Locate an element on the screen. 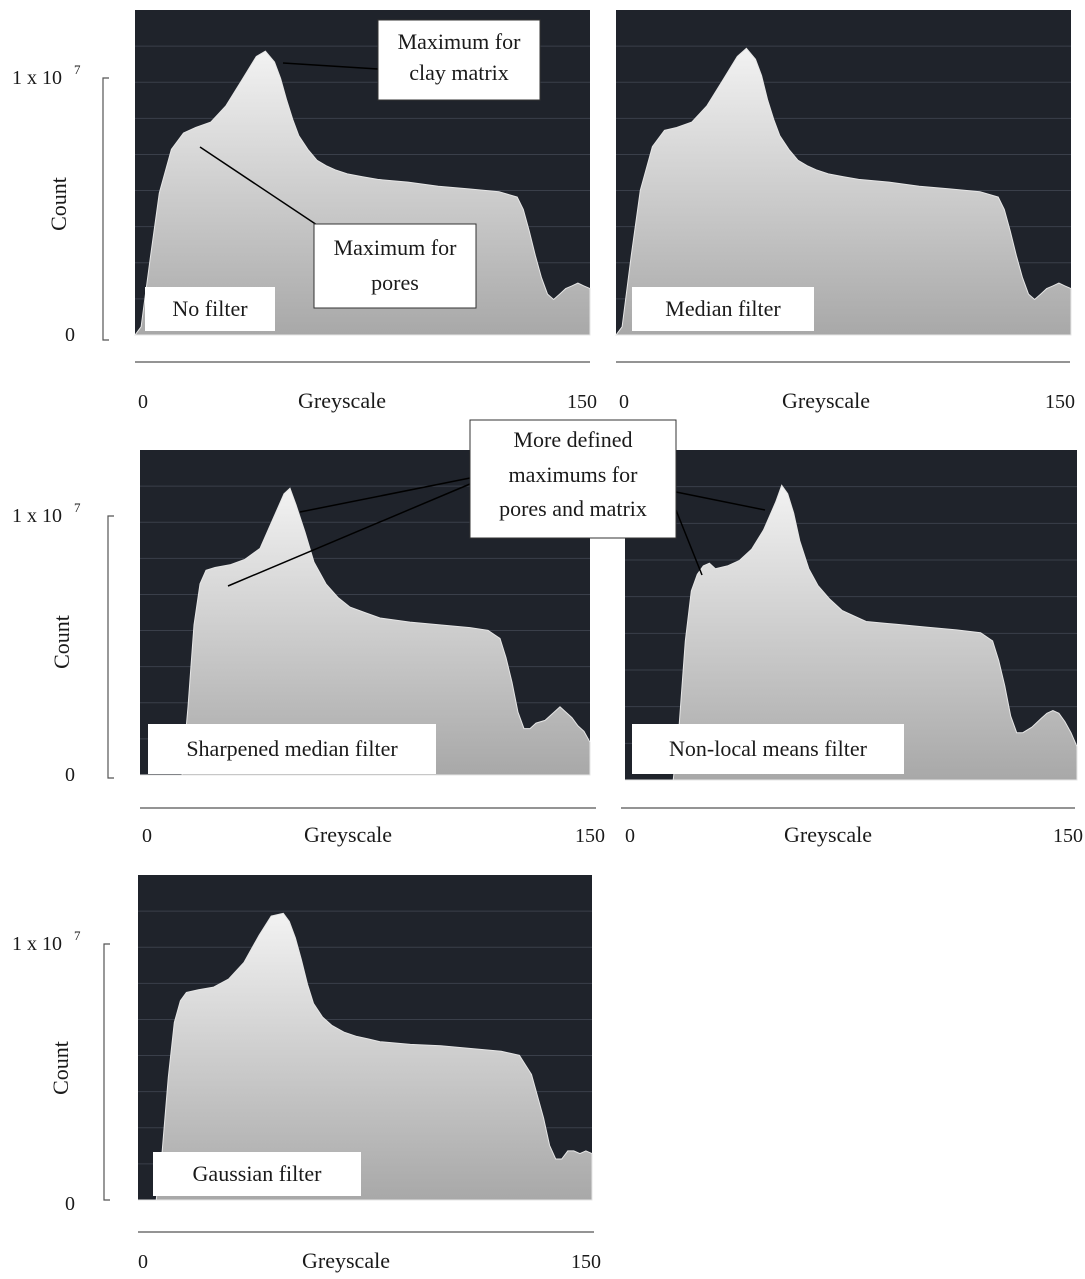 This screenshot has width=1085, height=1279. annotation-pores-line1: Maximum for is located at coordinates (395, 247).